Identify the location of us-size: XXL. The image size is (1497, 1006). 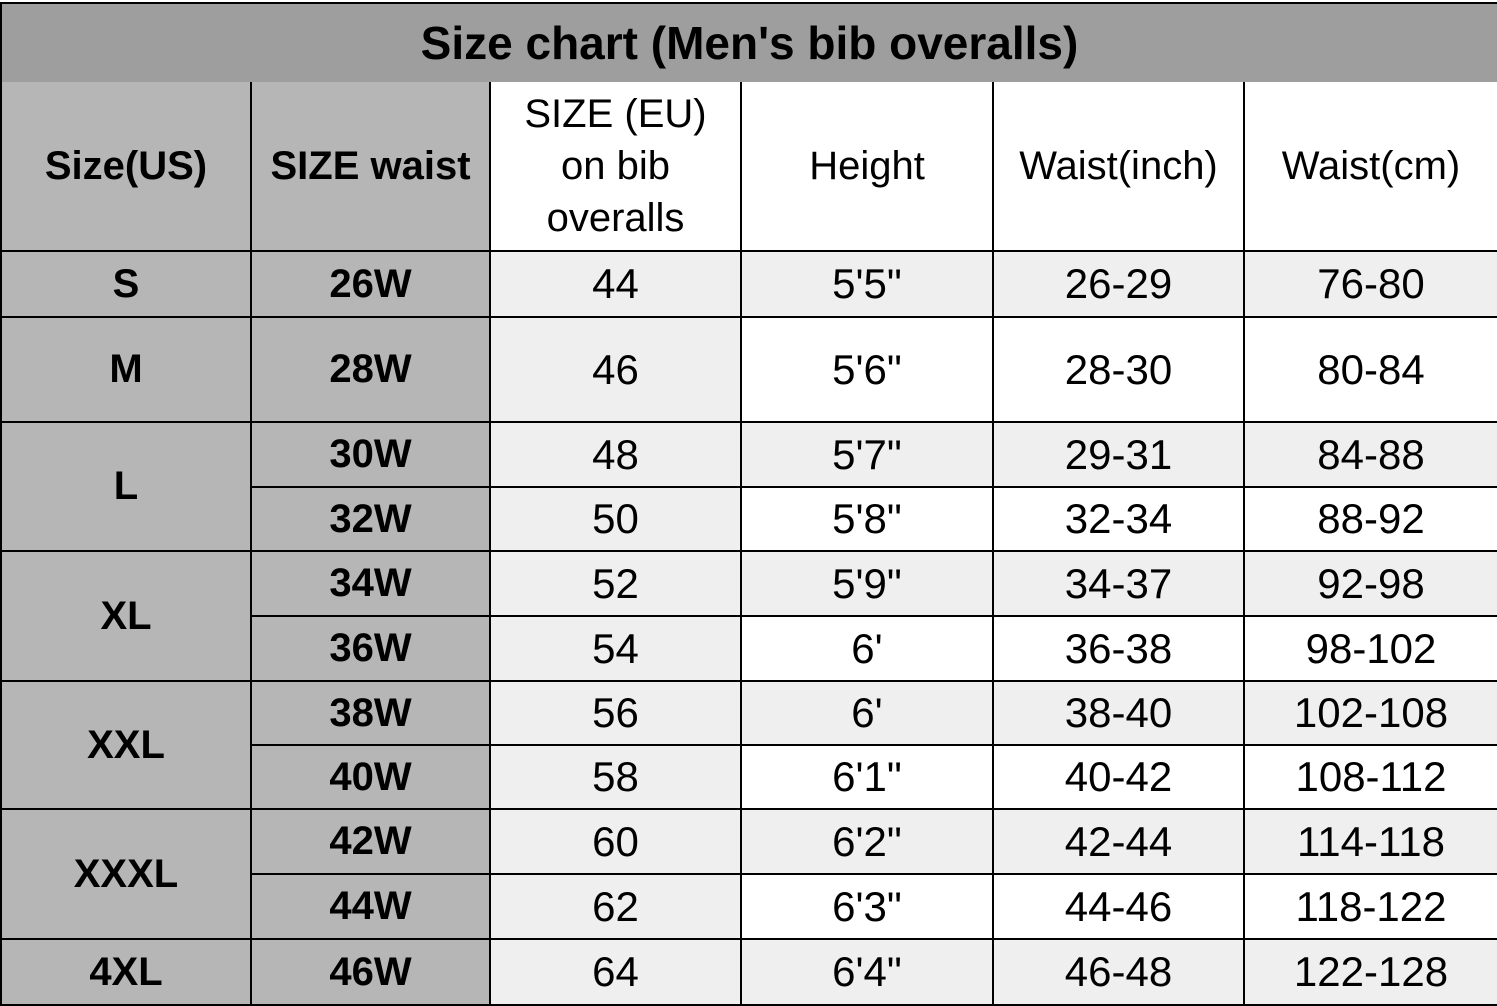
(126, 746).